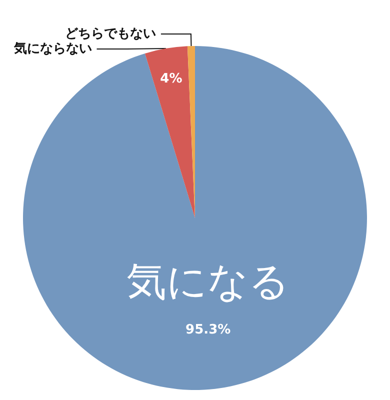  Describe the element at coordinates (110, 34) in the screenshot. I see `slice-label: どちらでもない` at that location.